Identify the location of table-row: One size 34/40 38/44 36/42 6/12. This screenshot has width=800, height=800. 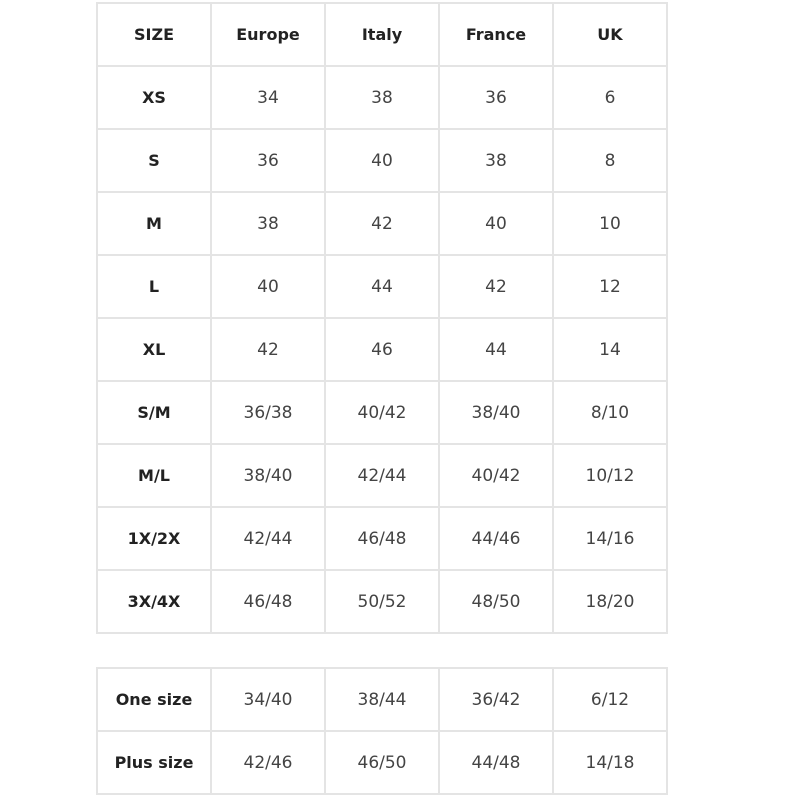
(382, 699).